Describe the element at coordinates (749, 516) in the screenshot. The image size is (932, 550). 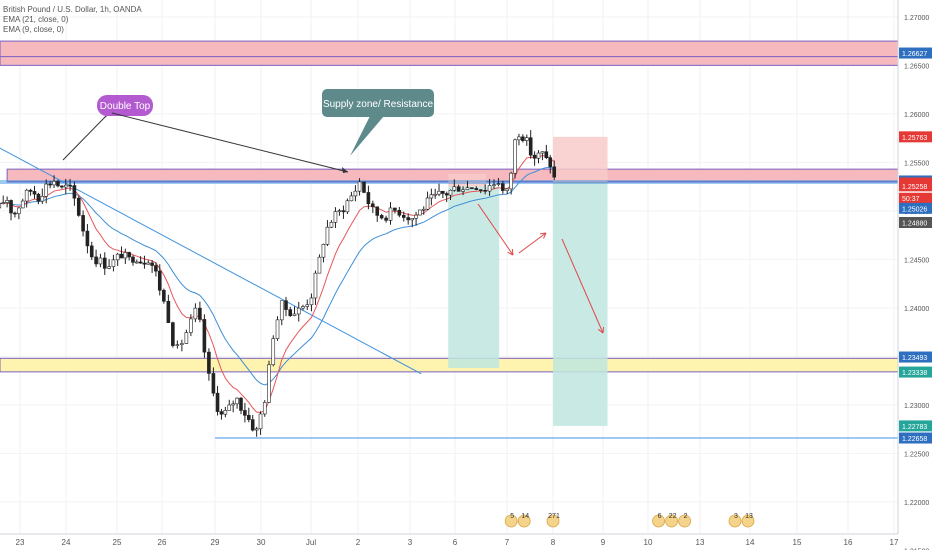
I see `event-count: 13` at that location.